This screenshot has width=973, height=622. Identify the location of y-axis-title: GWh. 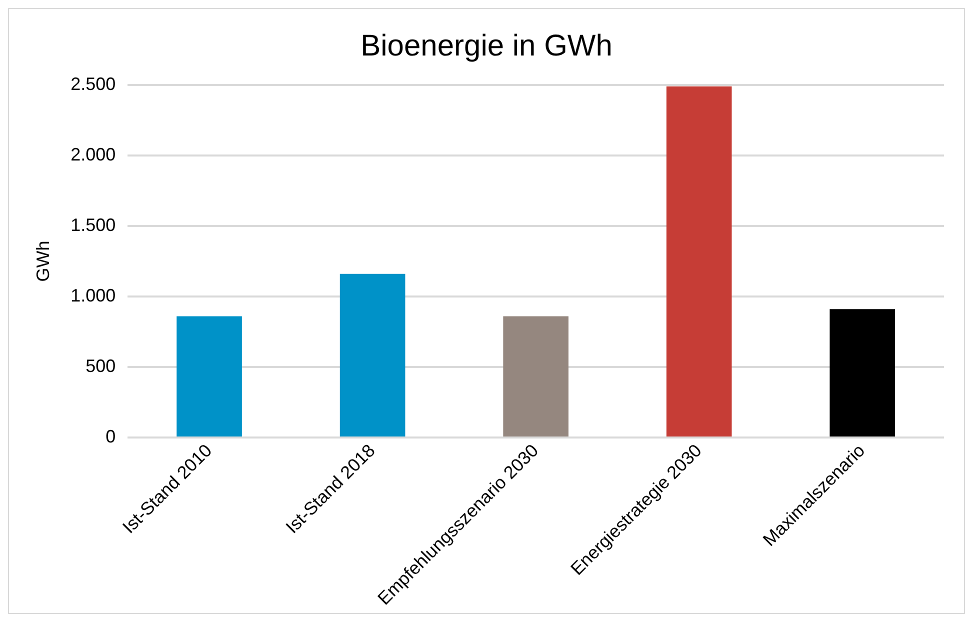
(42, 261).